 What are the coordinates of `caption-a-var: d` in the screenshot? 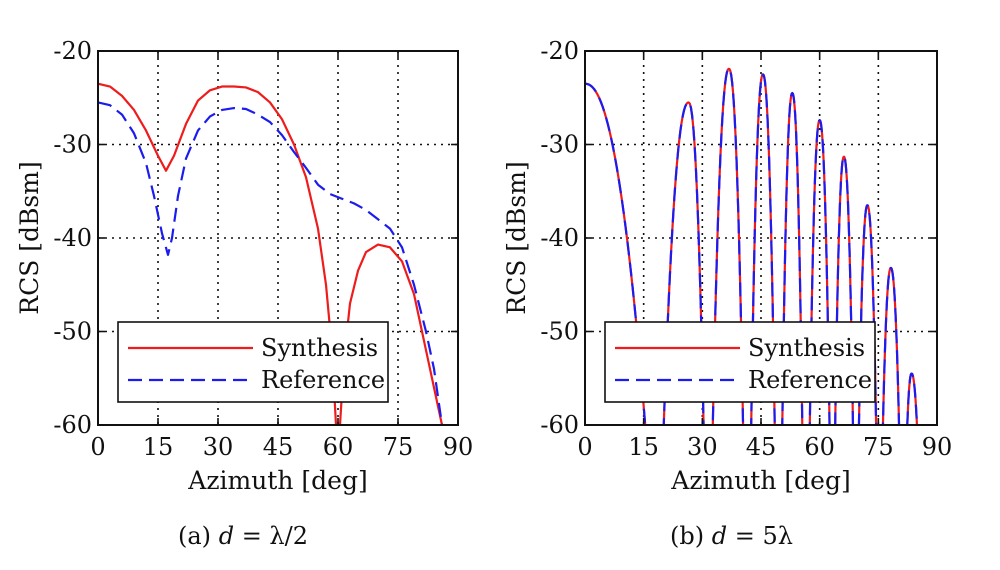 It's located at (226, 536).